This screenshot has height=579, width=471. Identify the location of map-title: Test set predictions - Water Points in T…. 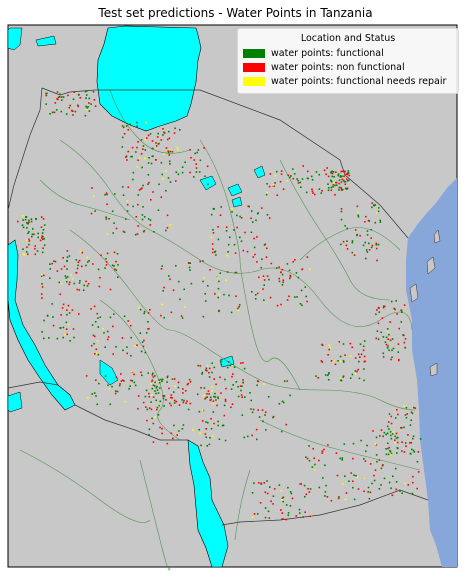
(235, 13).